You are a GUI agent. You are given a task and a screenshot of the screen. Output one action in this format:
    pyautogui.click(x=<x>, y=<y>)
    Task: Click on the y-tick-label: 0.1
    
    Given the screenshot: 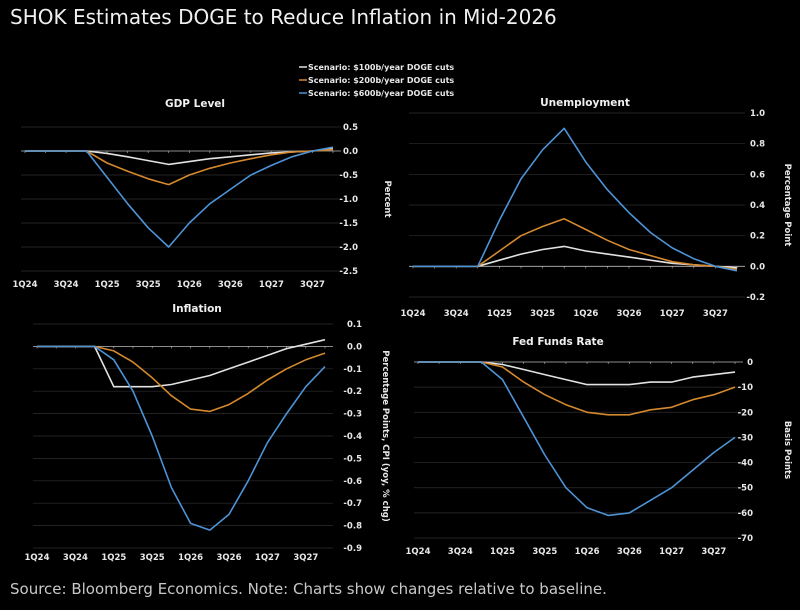 What is the action you would take?
    pyautogui.click(x=354, y=325)
    